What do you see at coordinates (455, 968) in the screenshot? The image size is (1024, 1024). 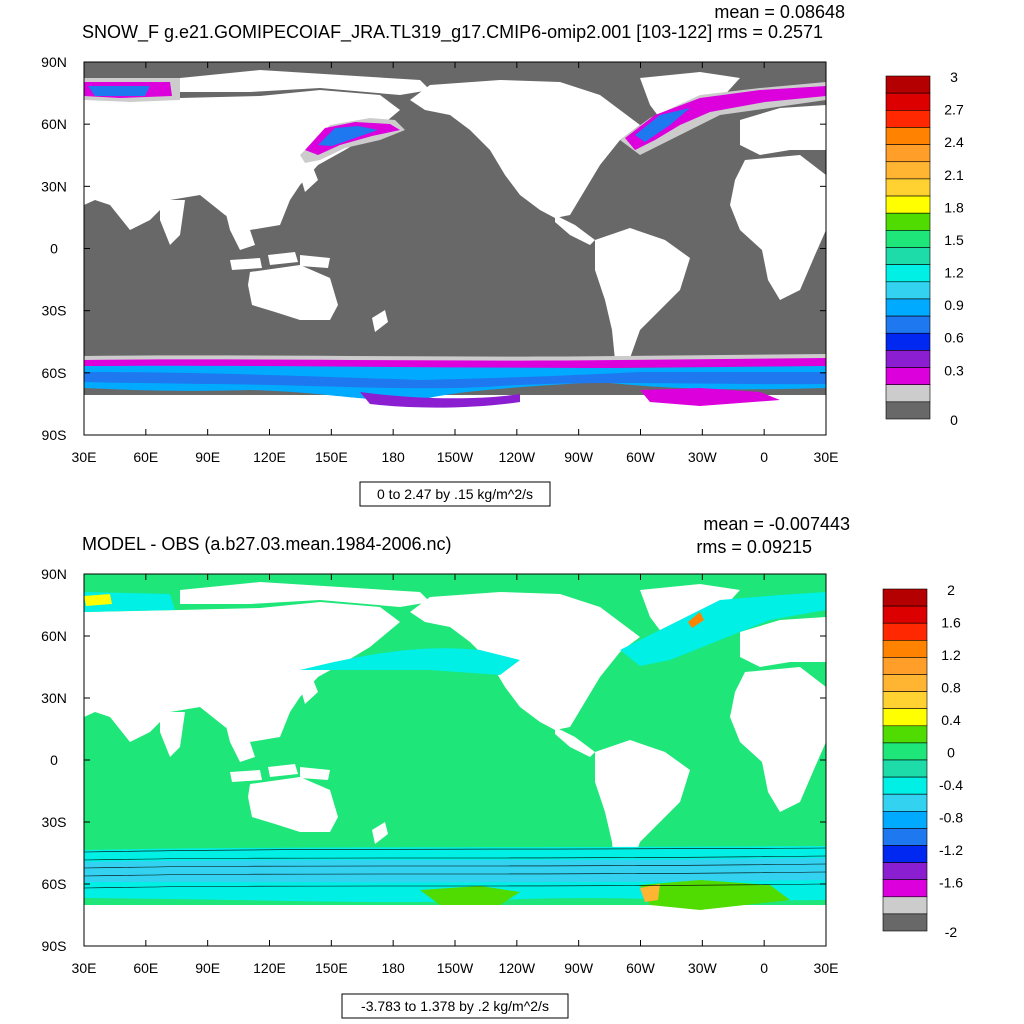 I see `x-tick-label: 150W` at bounding box center [455, 968].